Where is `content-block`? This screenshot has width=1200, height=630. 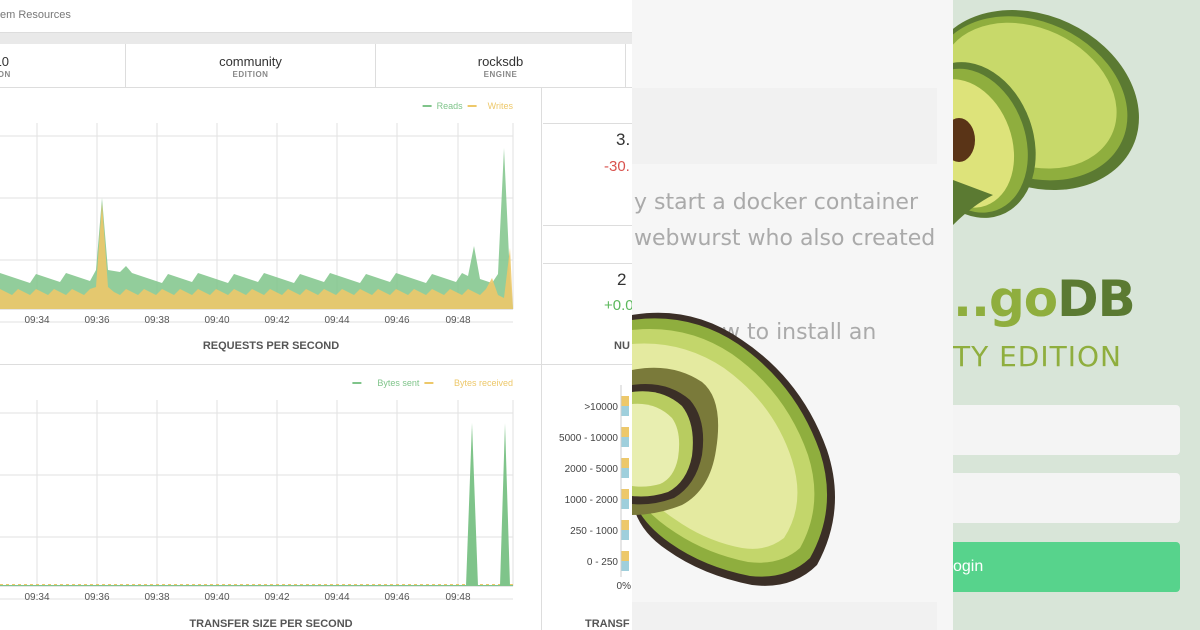
content-block is located at coordinates (784, 126).